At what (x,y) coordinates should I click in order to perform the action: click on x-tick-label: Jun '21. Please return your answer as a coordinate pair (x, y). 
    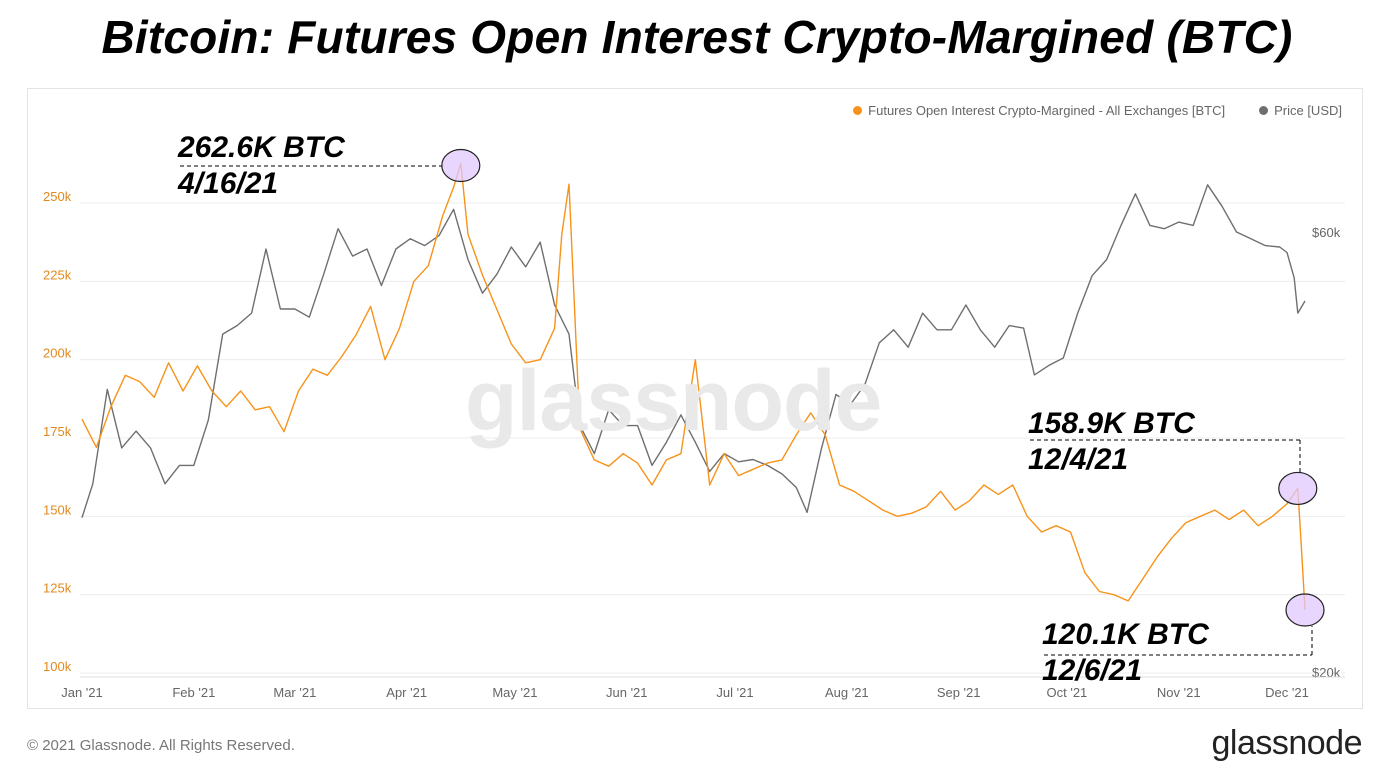
    Looking at the image, I should click on (627, 692).